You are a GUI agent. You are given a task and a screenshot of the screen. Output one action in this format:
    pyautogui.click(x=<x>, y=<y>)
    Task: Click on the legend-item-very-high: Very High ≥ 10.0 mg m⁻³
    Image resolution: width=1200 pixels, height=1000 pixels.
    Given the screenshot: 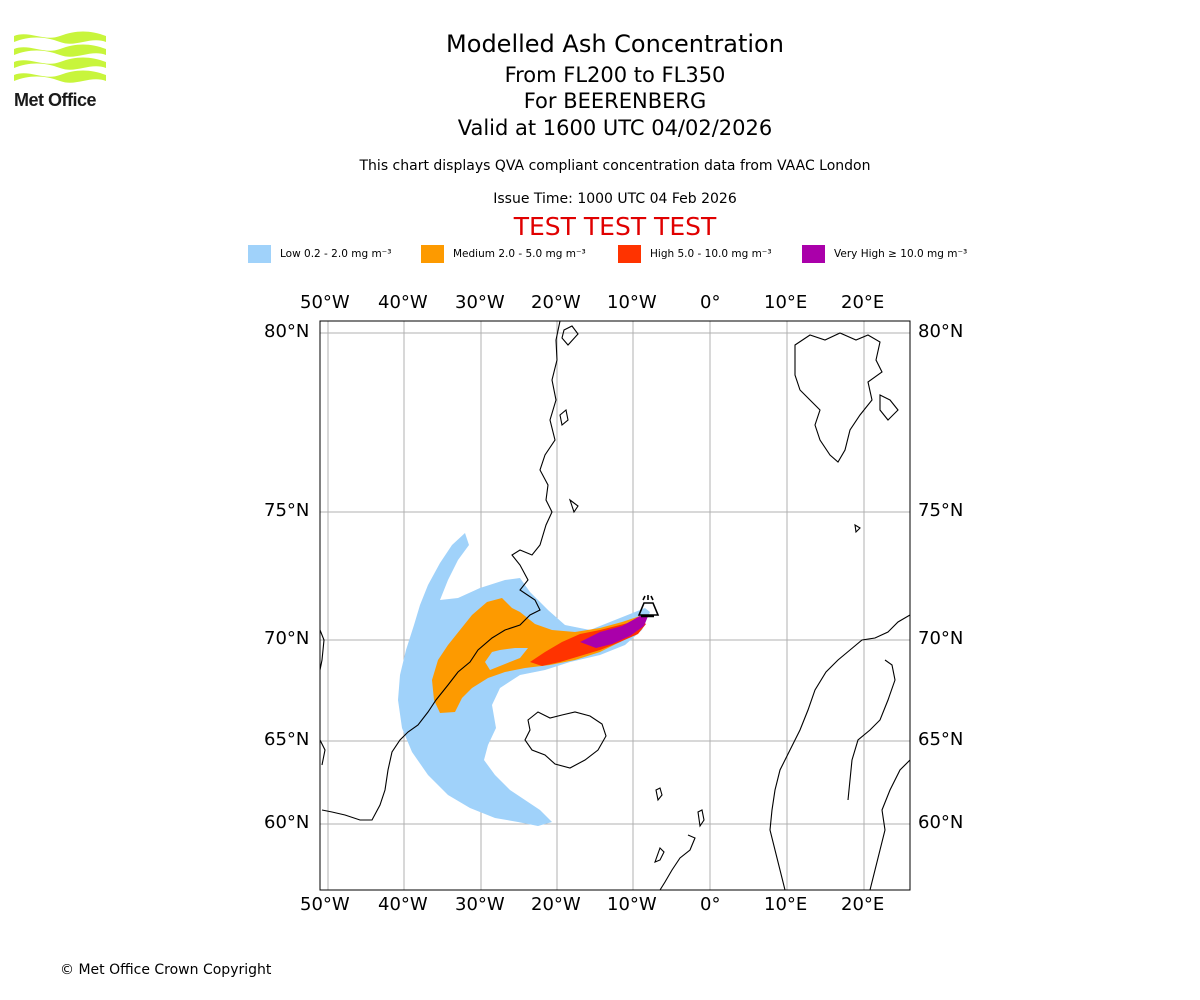 What is the action you would take?
    pyautogui.click(x=884, y=254)
    